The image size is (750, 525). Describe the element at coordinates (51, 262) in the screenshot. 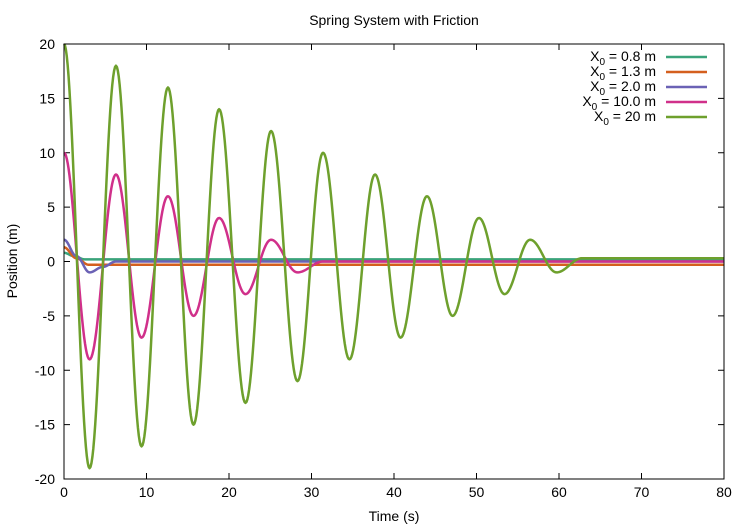

I see `y-tick-label: 0` at that location.